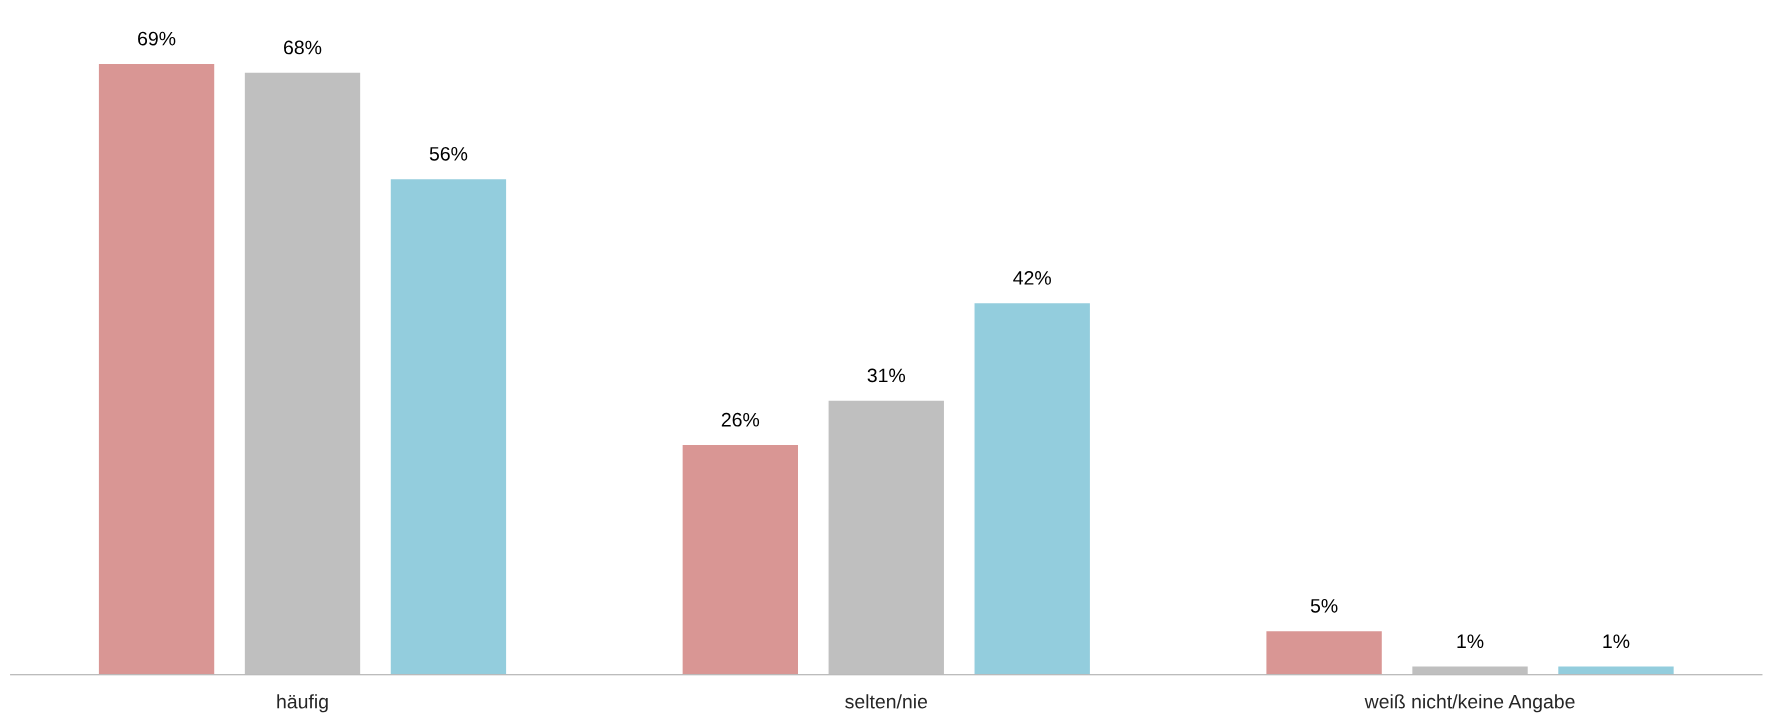  What do you see at coordinates (303, 47) in the screenshot?
I see `data-label: 68%` at bounding box center [303, 47].